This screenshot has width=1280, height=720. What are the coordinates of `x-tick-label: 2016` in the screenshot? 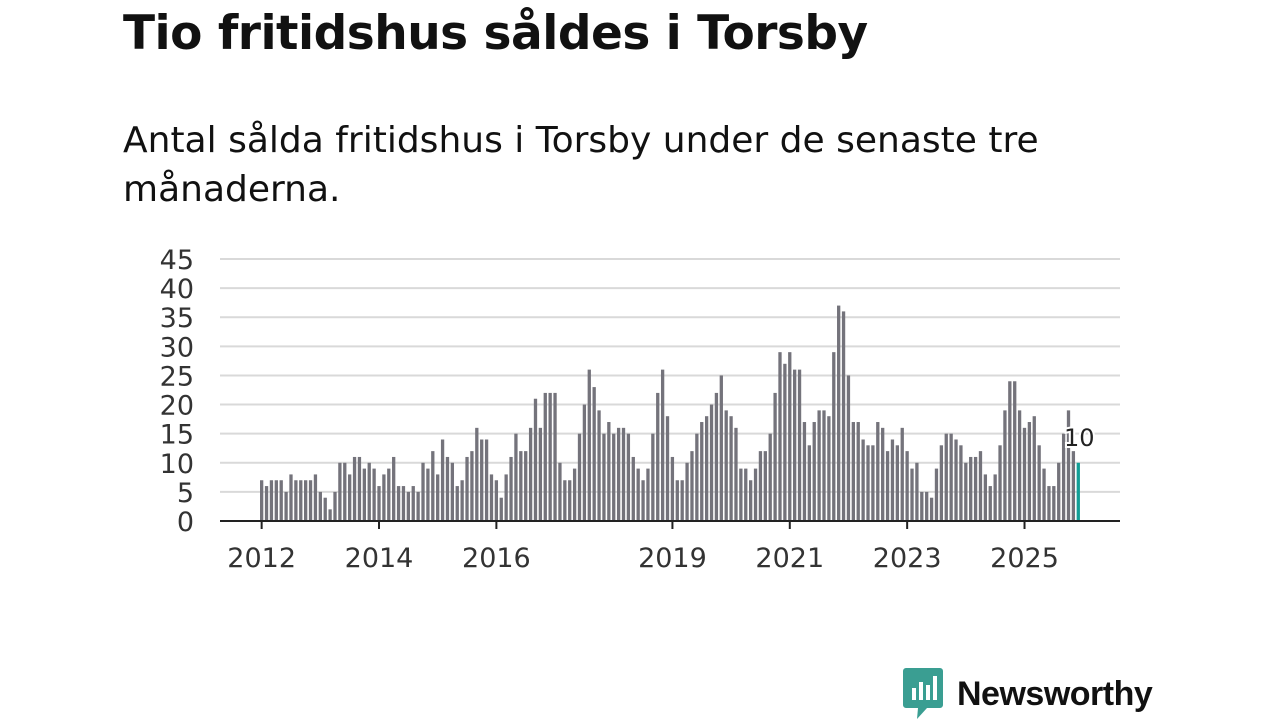 It's located at (496, 558).